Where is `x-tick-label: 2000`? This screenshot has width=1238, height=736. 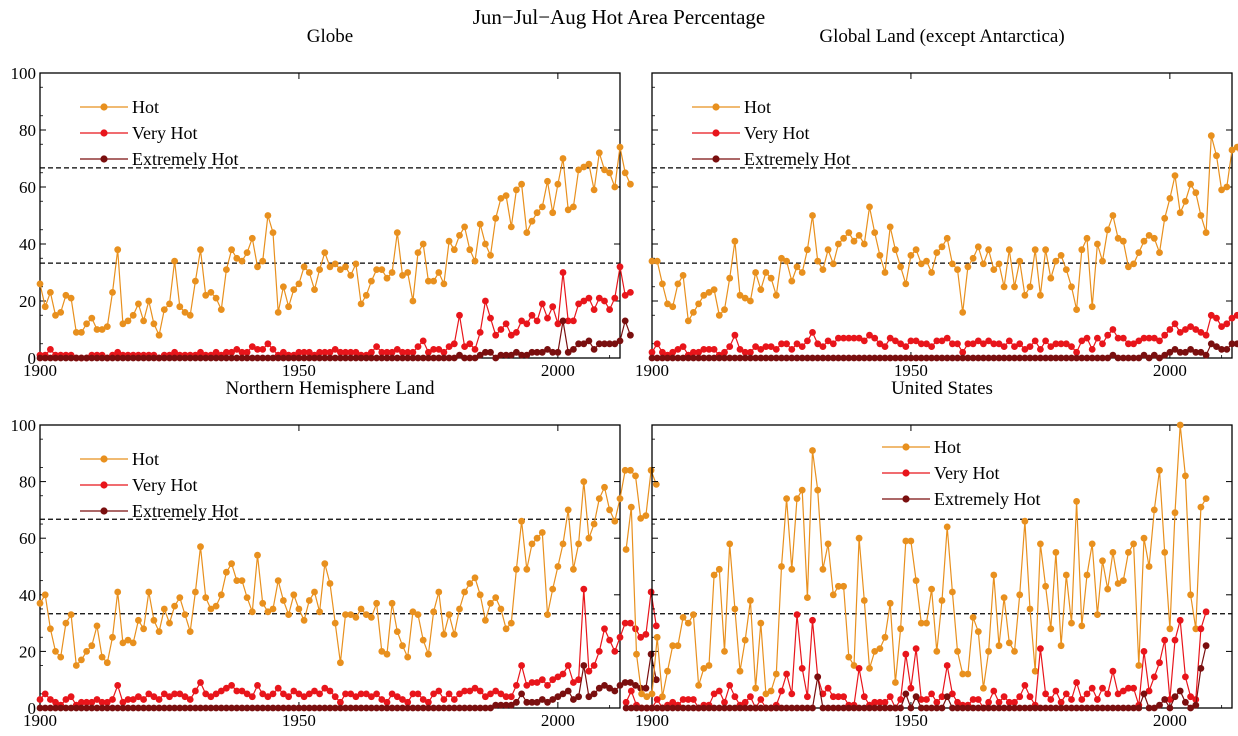 x-tick-label: 2000 is located at coordinates (558, 720).